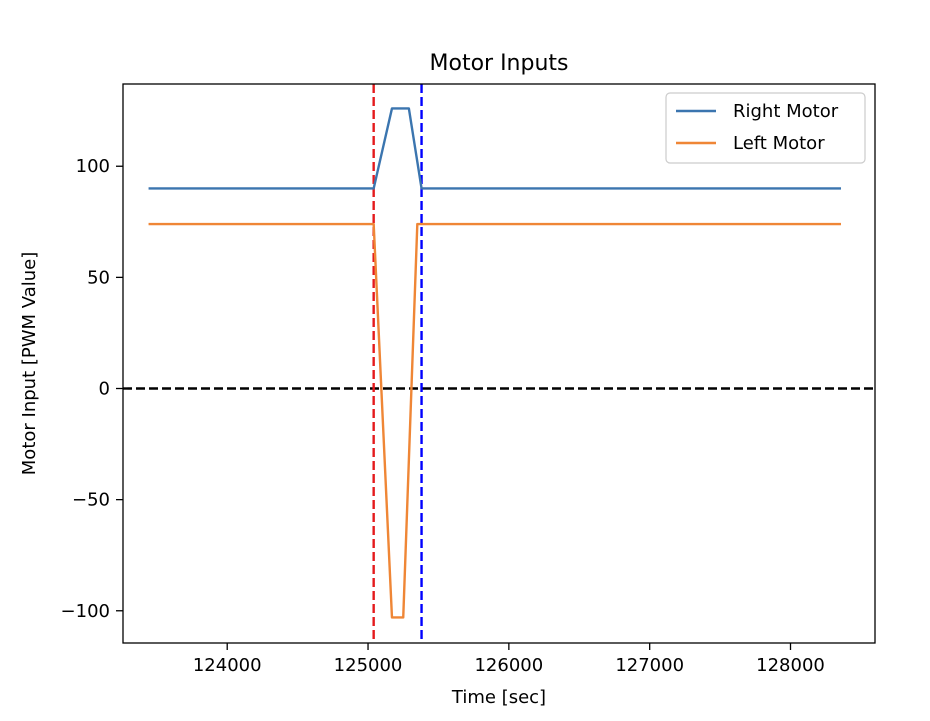  What do you see at coordinates (91, 500) in the screenshot?
I see `y-tick-label: −50` at bounding box center [91, 500].